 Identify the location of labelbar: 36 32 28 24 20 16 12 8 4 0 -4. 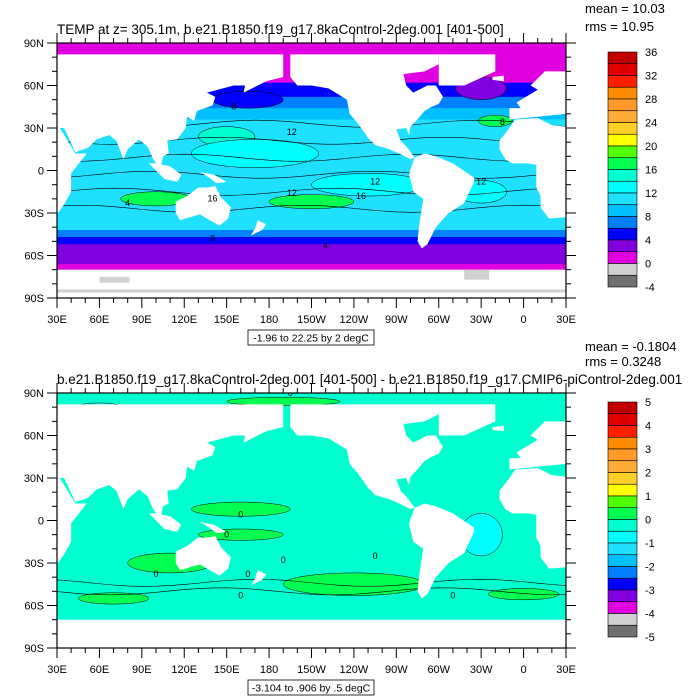
(632, 170).